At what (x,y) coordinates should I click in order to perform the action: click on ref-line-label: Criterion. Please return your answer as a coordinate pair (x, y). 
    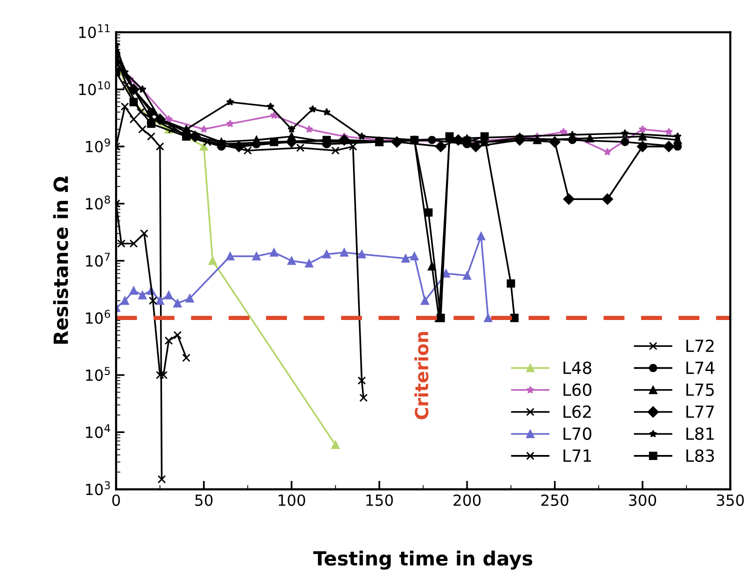
    Looking at the image, I should click on (421, 376).